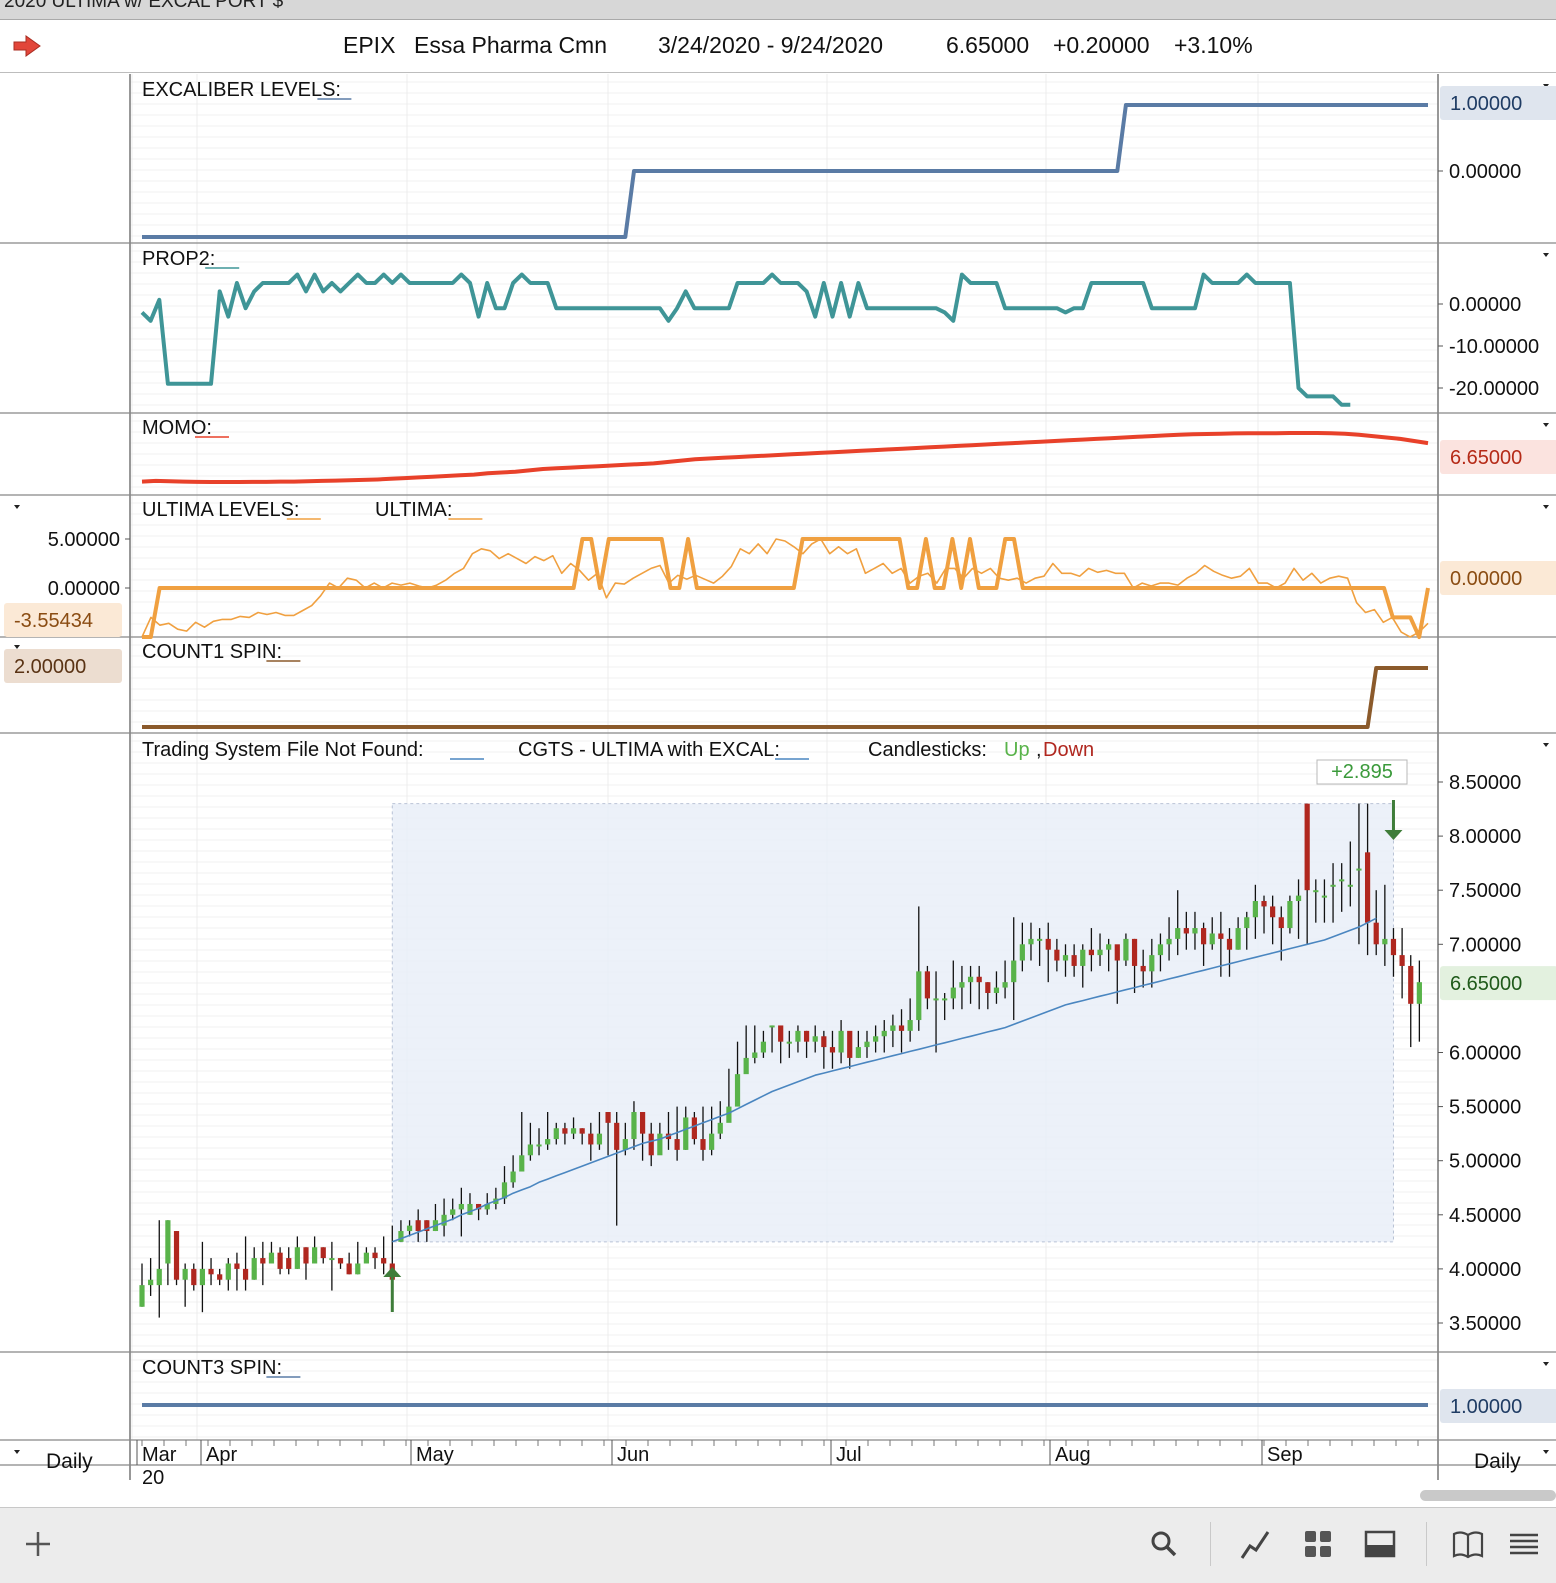 The image size is (1556, 1583). What do you see at coordinates (53, 621) in the screenshot?
I see `ultima-left-badge: -3.55434` at bounding box center [53, 621].